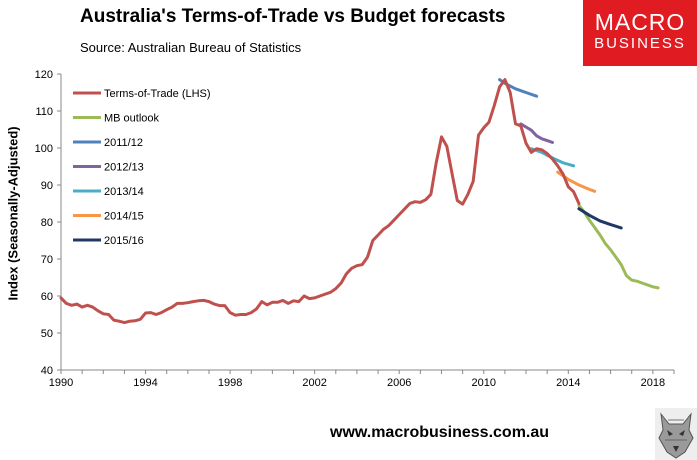  What do you see at coordinates (640, 43) in the screenshot?
I see `logo-line2: BUSINESS` at bounding box center [640, 43].